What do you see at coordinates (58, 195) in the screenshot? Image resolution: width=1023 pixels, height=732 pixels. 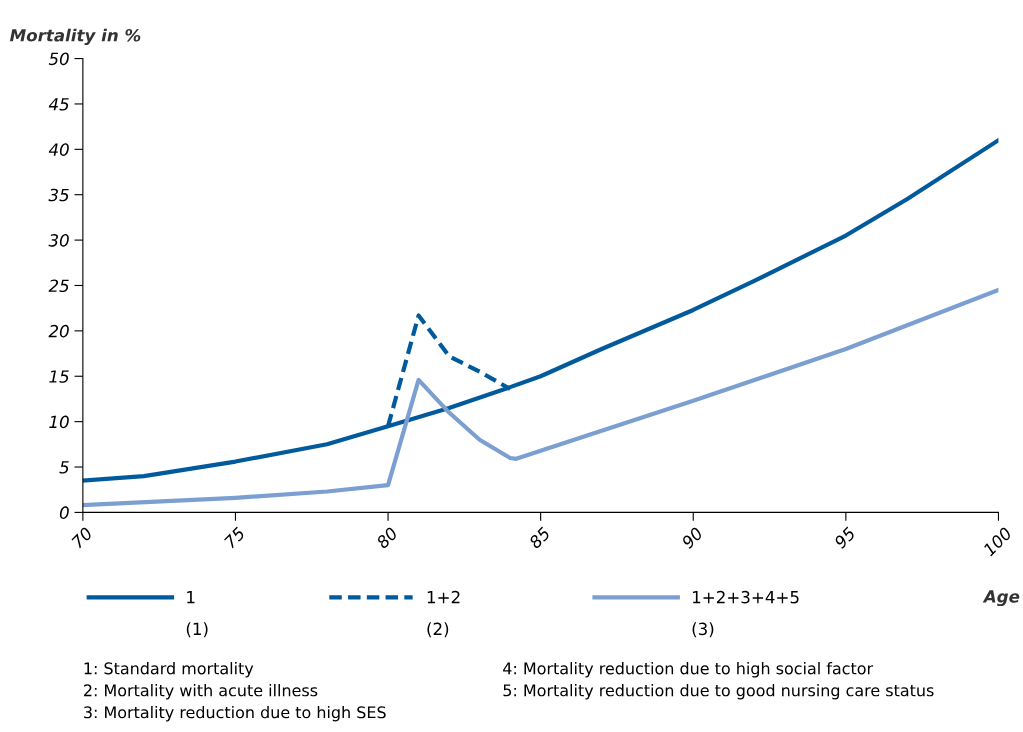 I see `y-tick-label: 35` at bounding box center [58, 195].